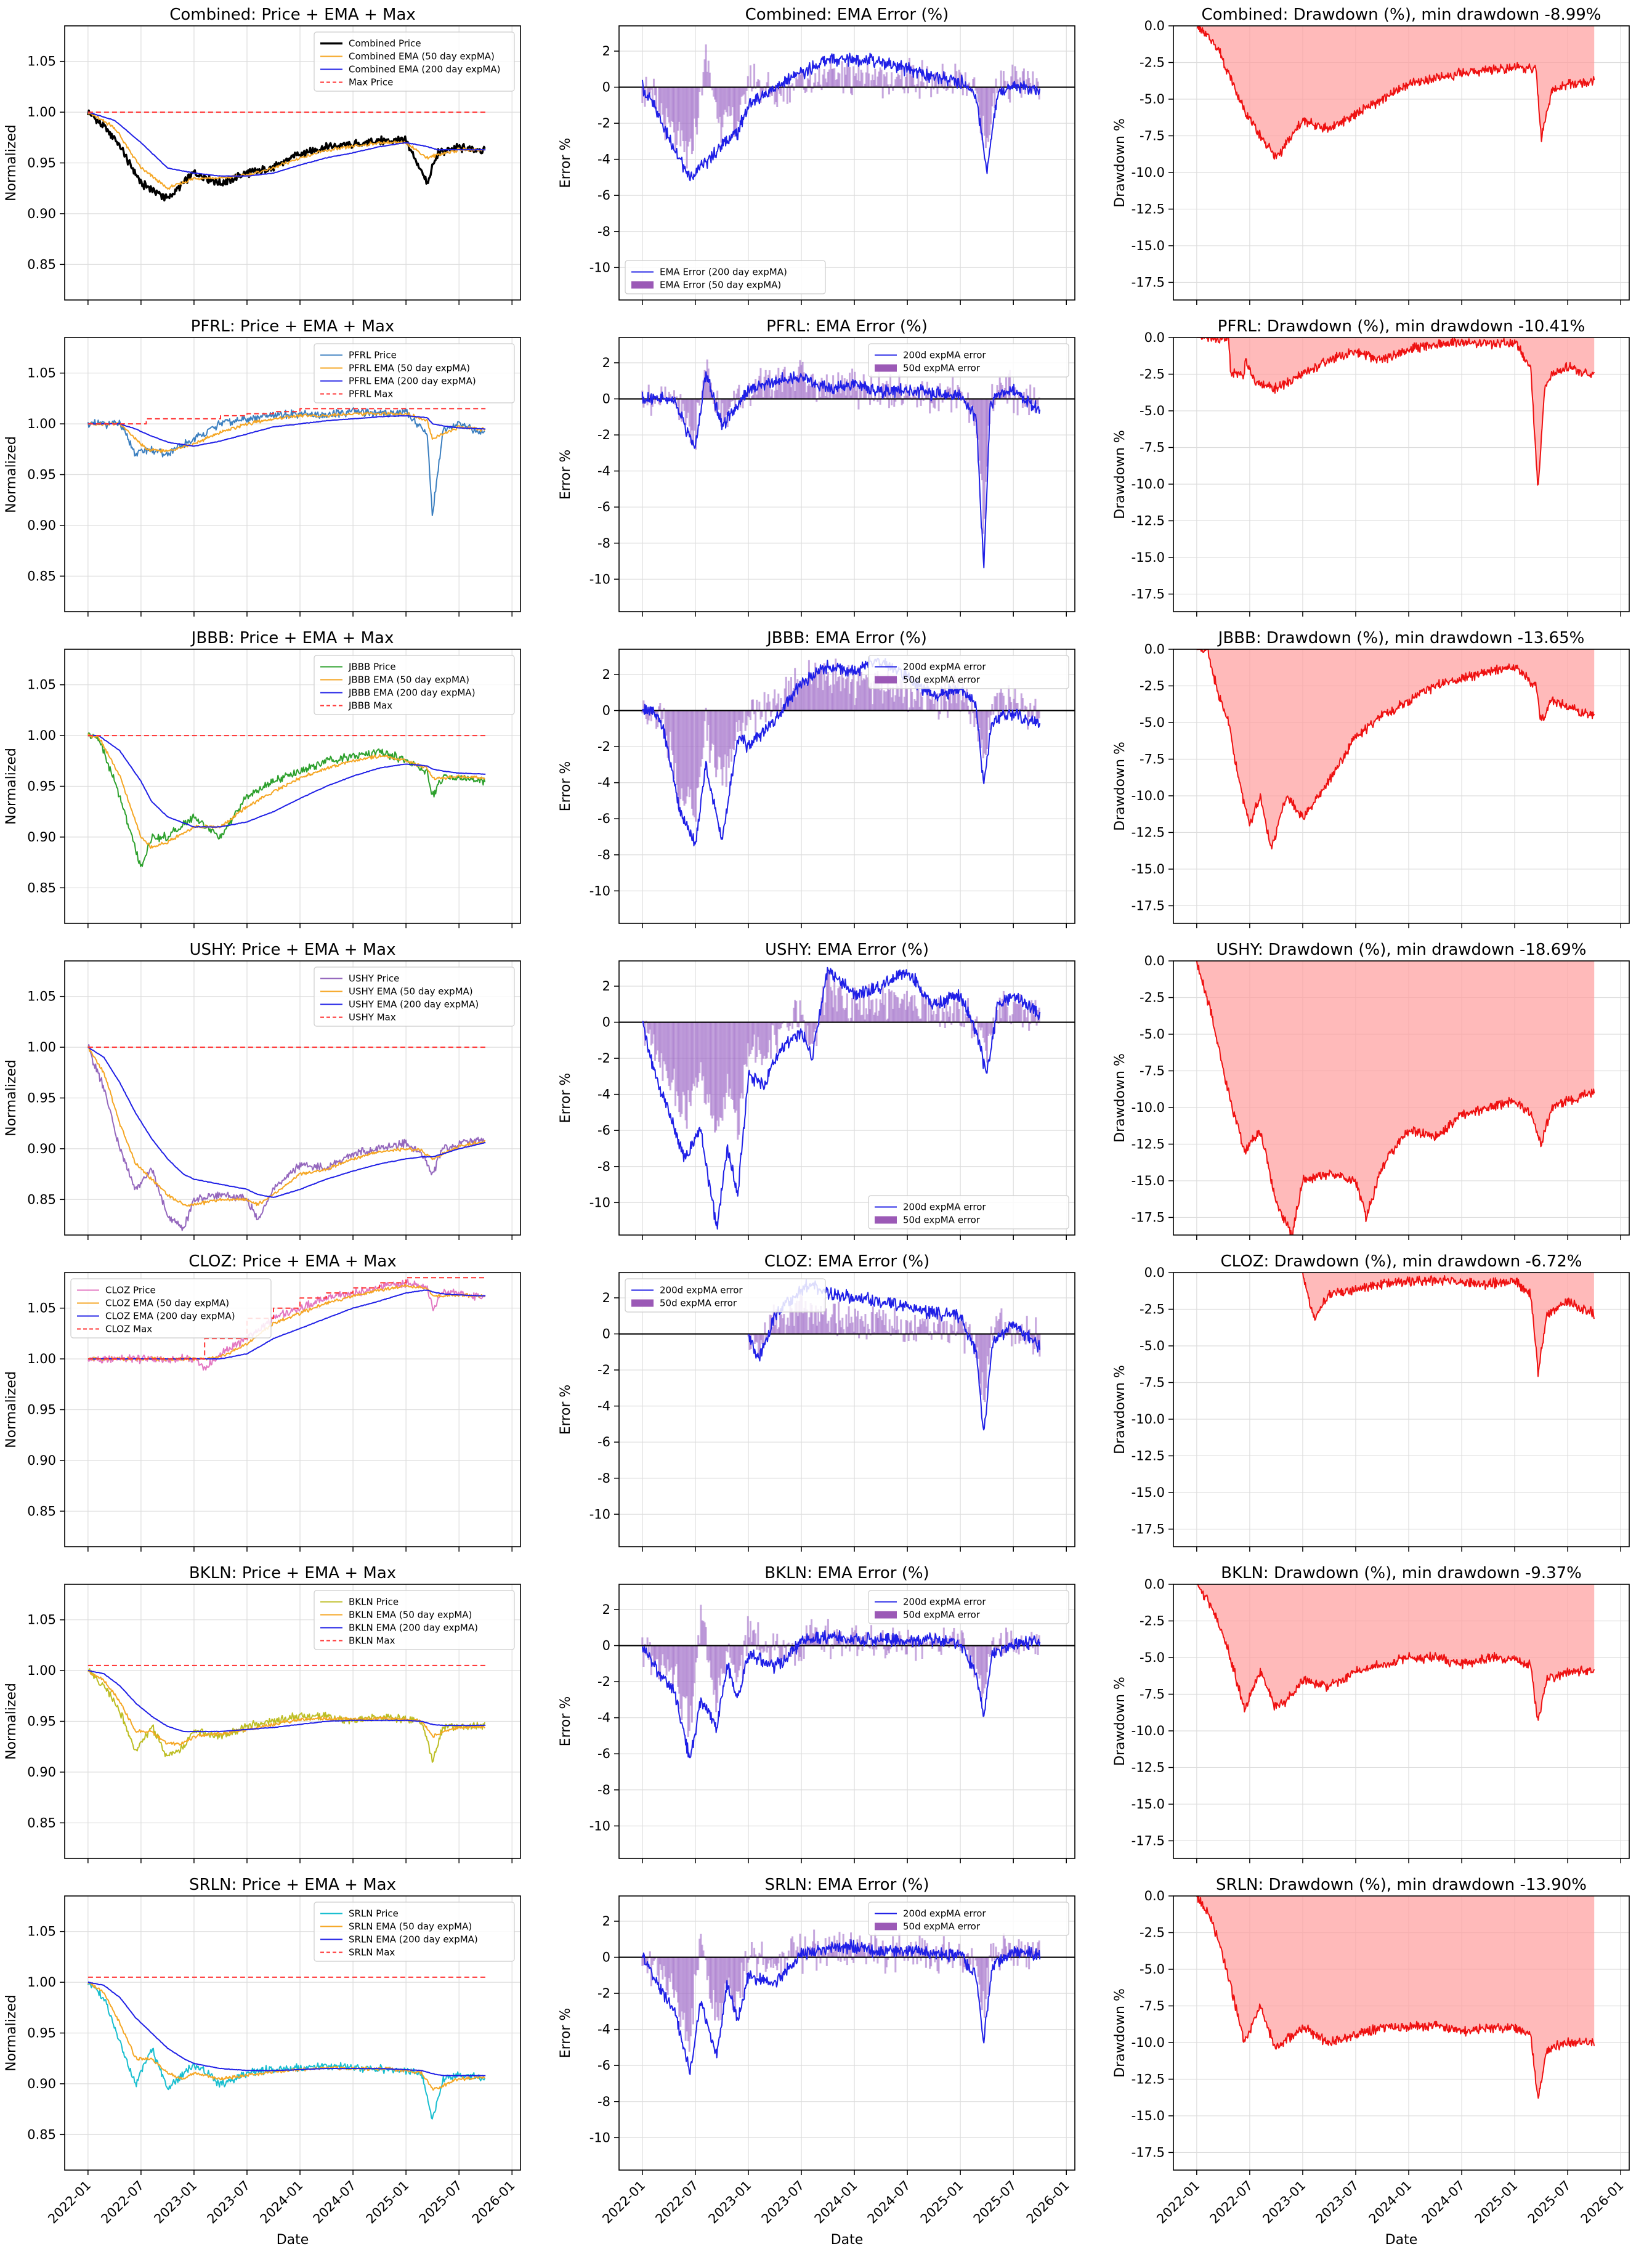 The width and height of the screenshot is (1652, 2252). What do you see at coordinates (411, 991) in the screenshot?
I see `price-legend-label: USHY EMA (50 day expMA)` at bounding box center [411, 991].